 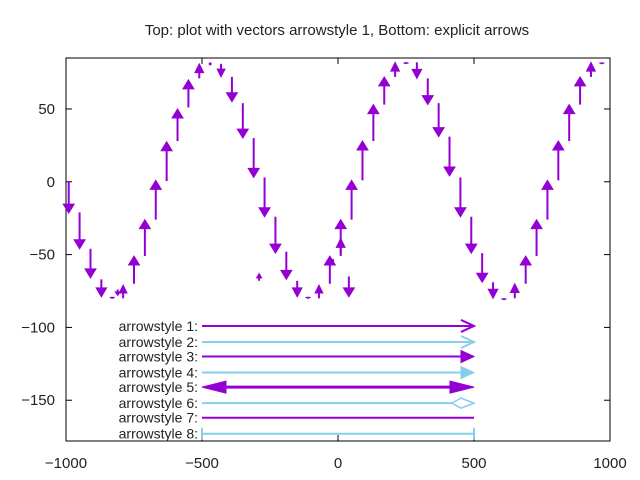 What do you see at coordinates (158, 387) in the screenshot?
I see `arrow-label: arrowstyle 5:` at bounding box center [158, 387].